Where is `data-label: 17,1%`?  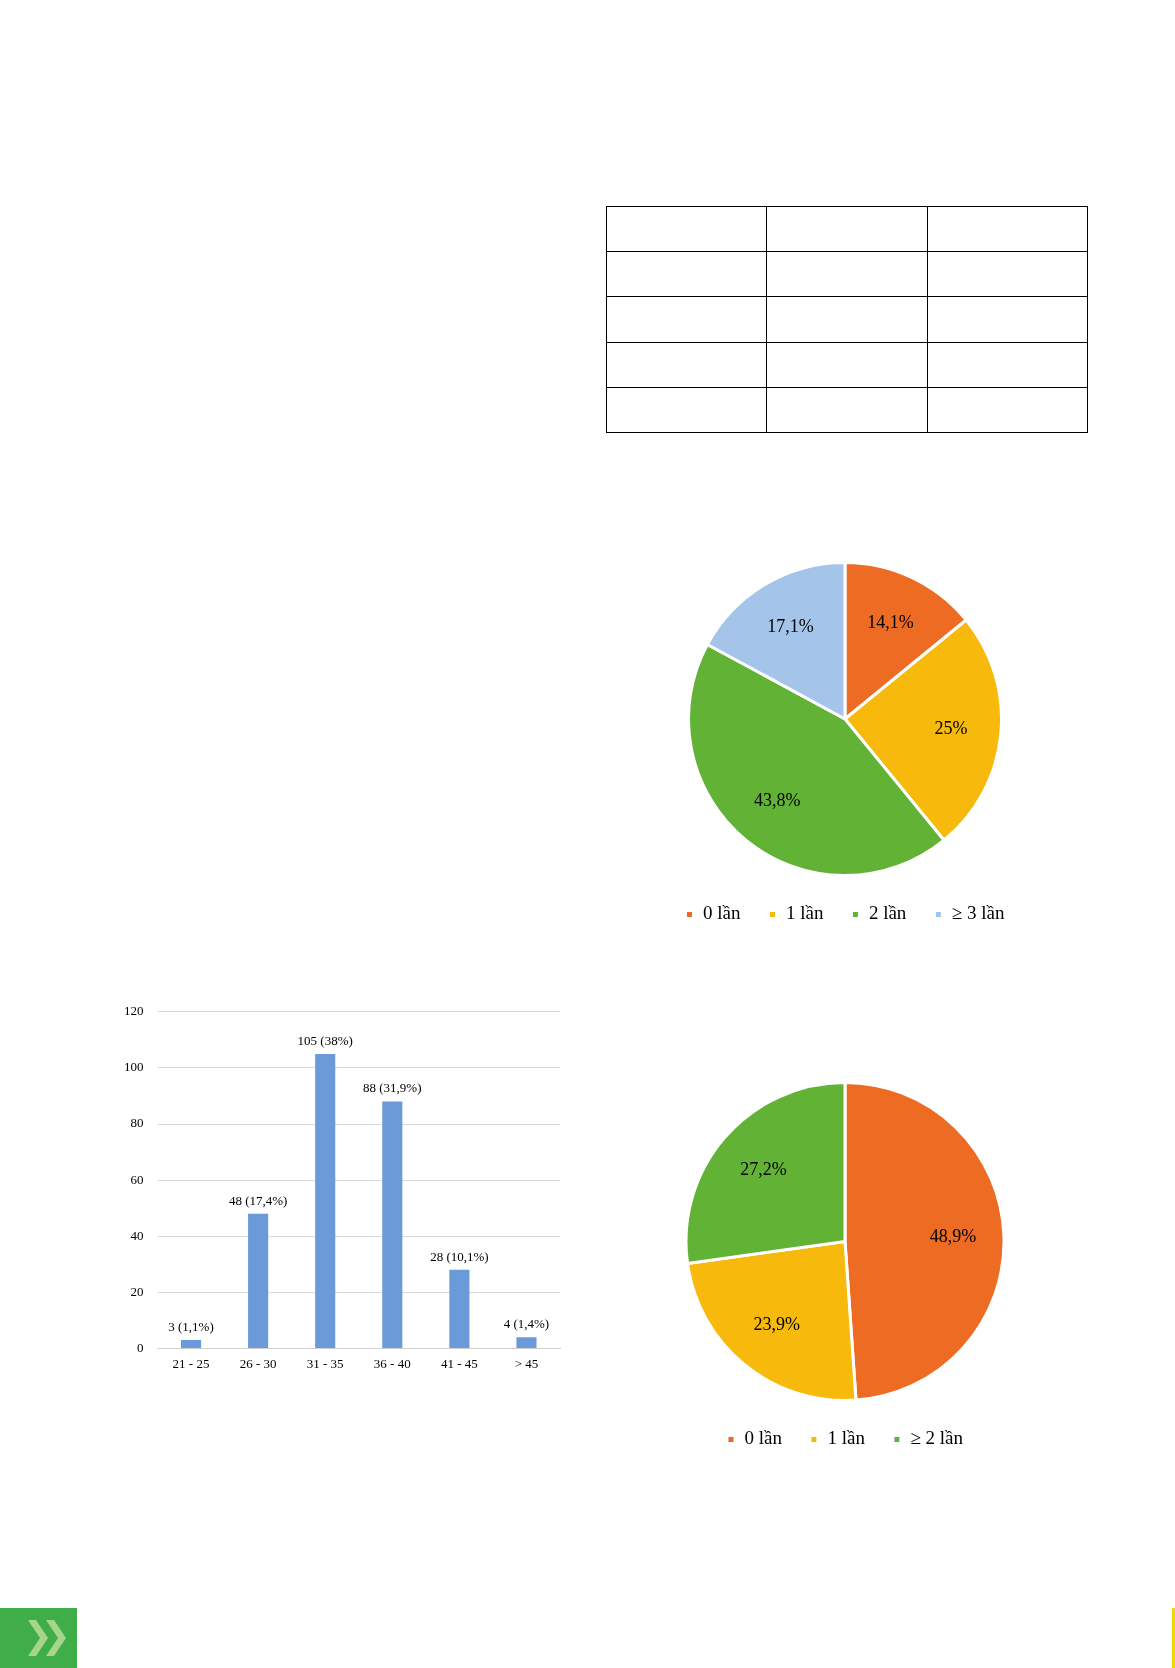
data-label: 17,1% is located at coordinates (790, 626).